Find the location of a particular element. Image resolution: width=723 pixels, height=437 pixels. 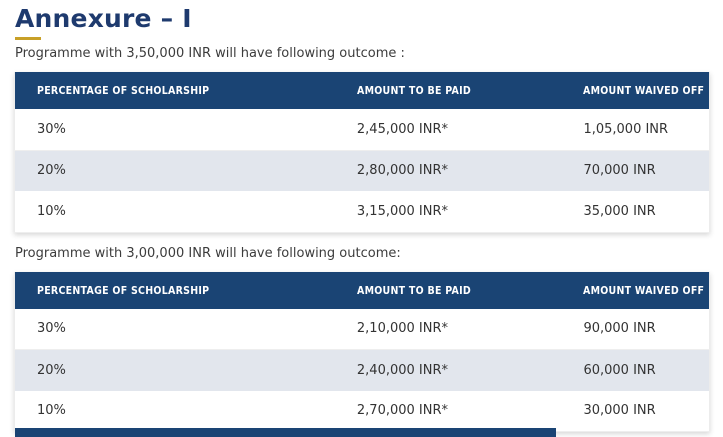

table-row: 30% 2,45,000 INR* 1,05,000 INR is located at coordinates (362, 129).